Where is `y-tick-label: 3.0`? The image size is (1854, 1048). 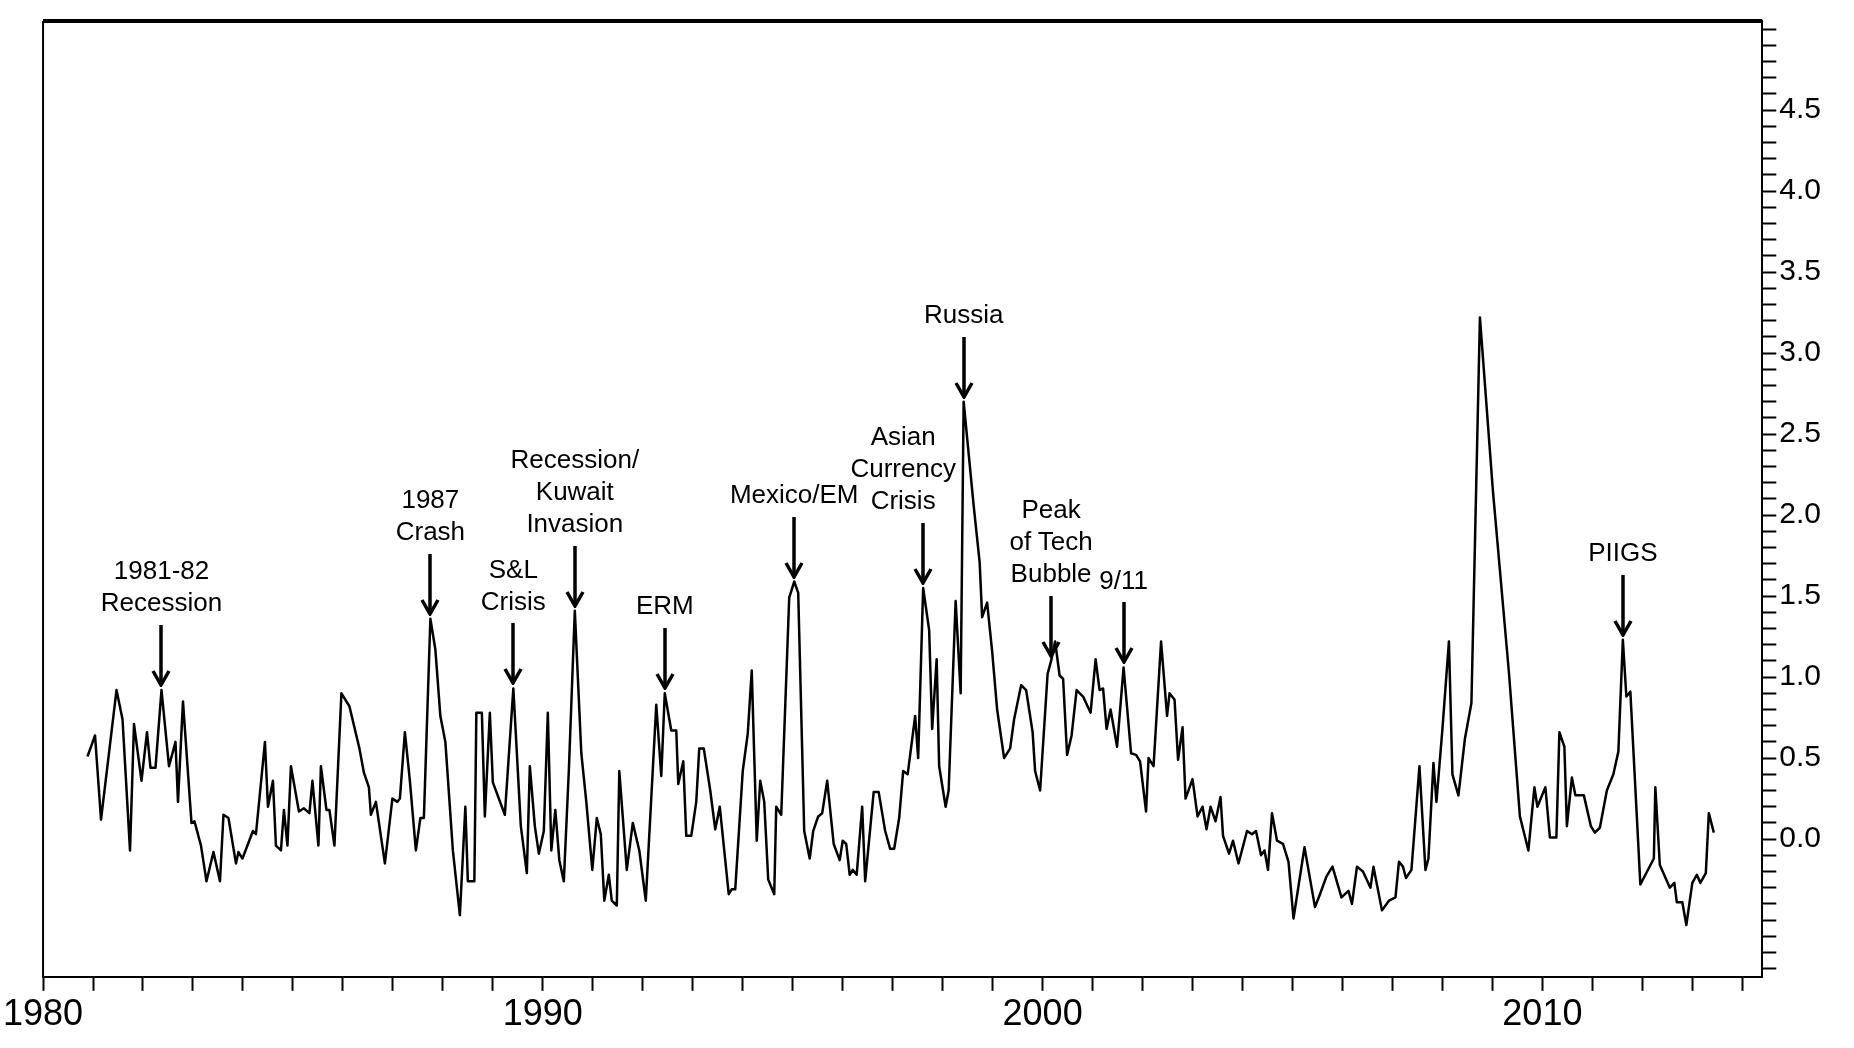
y-tick-label: 3.0 is located at coordinates (1800, 351).